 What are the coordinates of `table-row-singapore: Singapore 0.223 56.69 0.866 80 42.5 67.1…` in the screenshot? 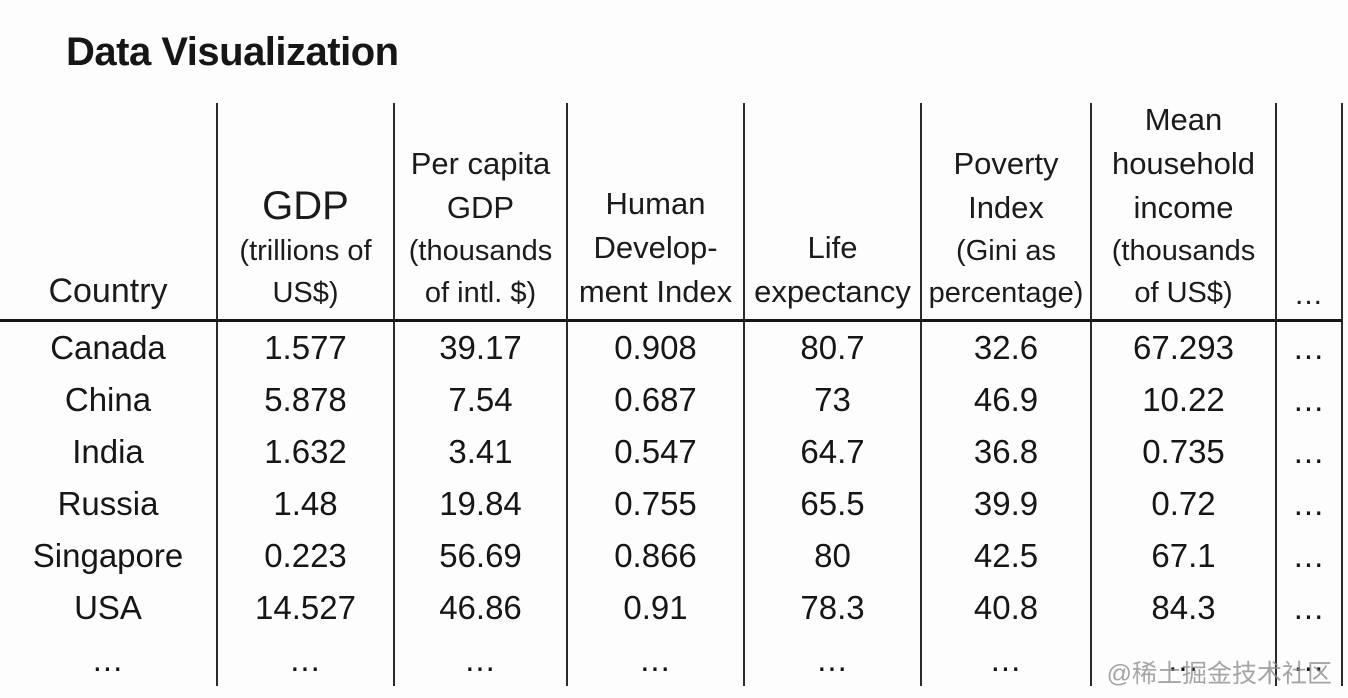 It's located at (673, 556).